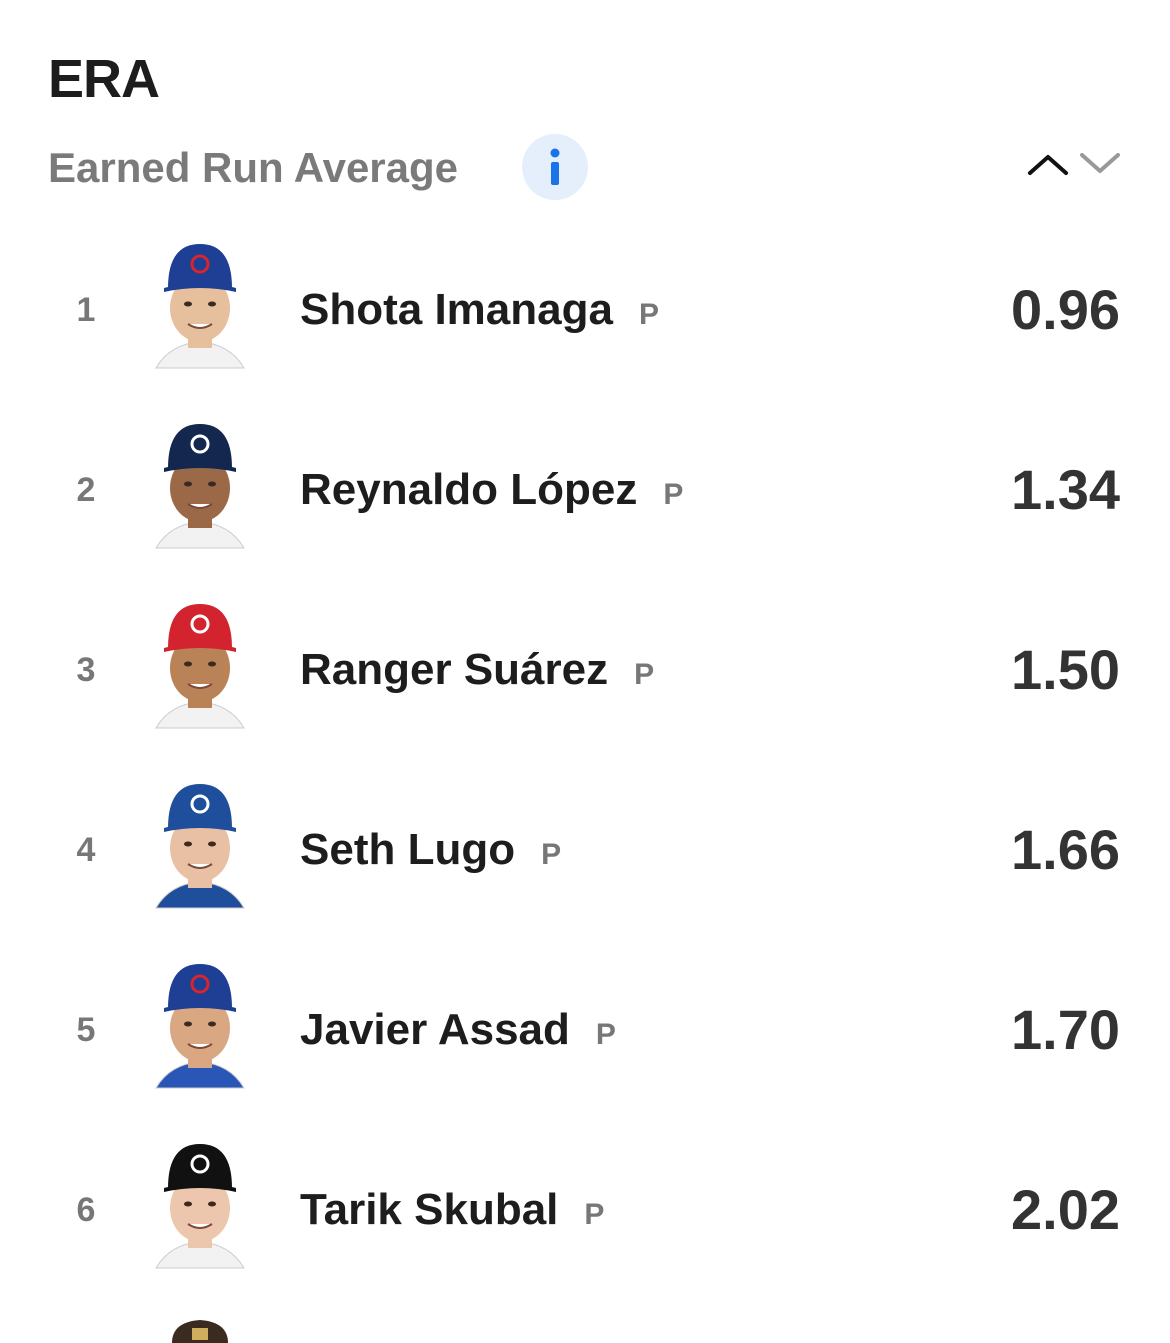  I want to click on player-info: Reynaldo López P, so click(491, 495).